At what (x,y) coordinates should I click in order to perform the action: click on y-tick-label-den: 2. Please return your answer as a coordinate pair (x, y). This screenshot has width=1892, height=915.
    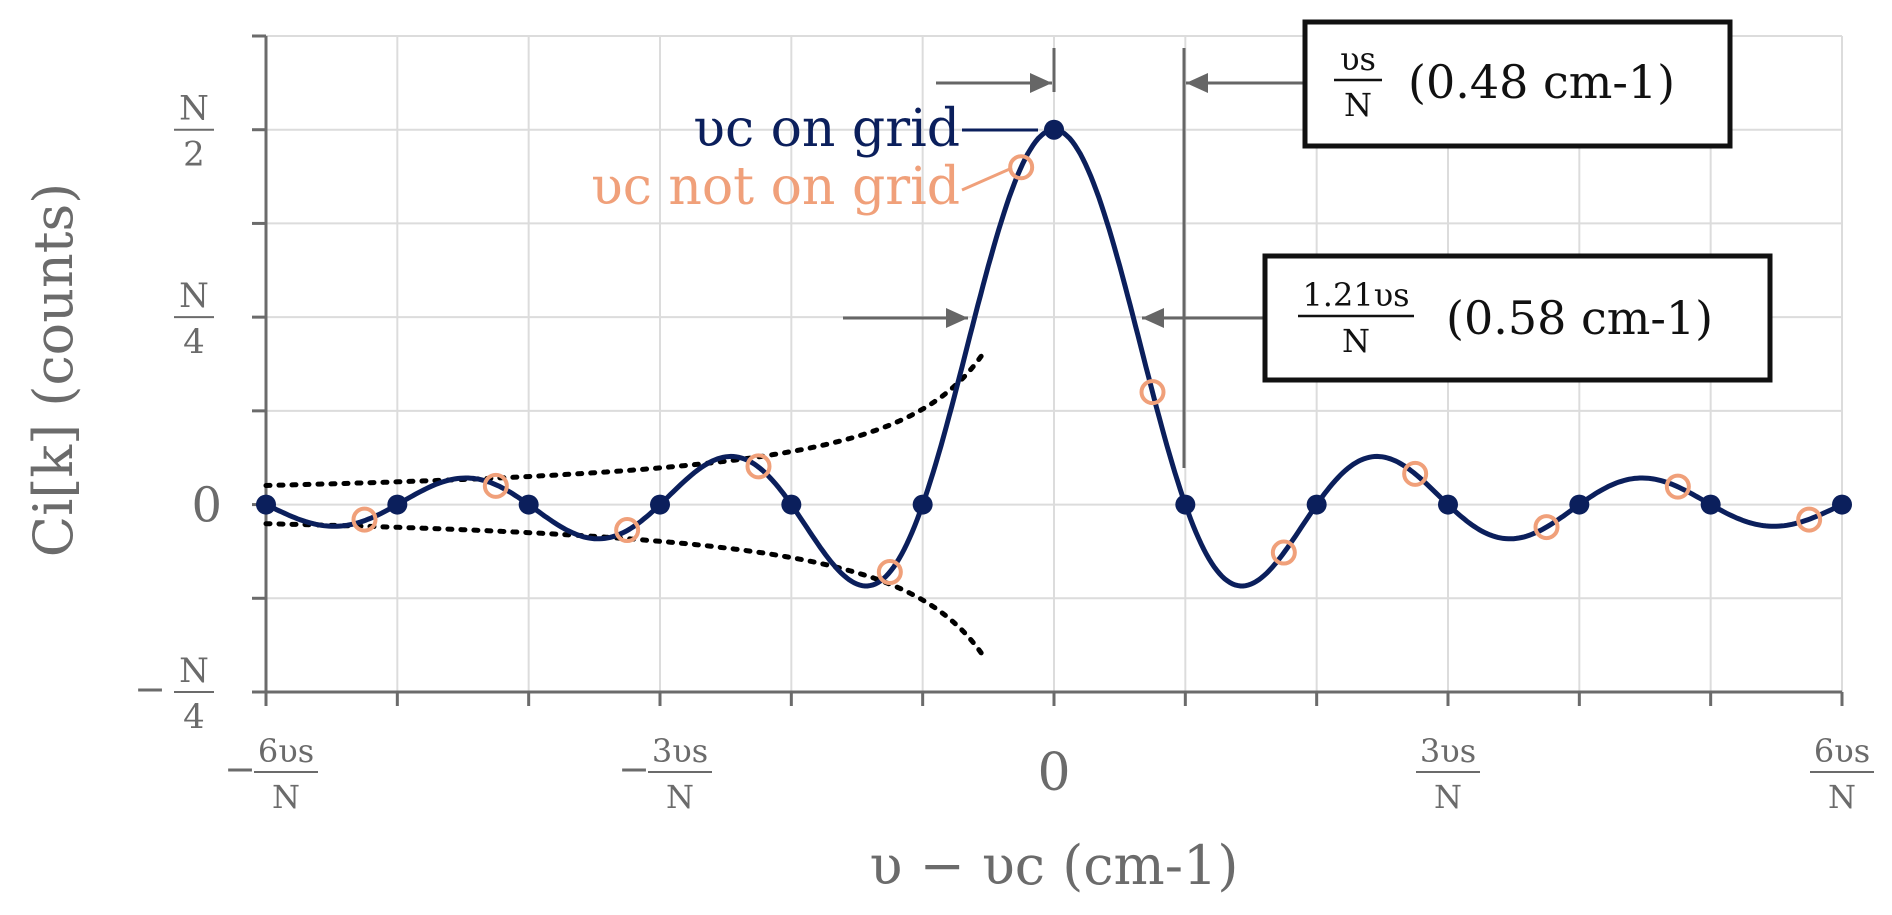
    Looking at the image, I should click on (194, 155).